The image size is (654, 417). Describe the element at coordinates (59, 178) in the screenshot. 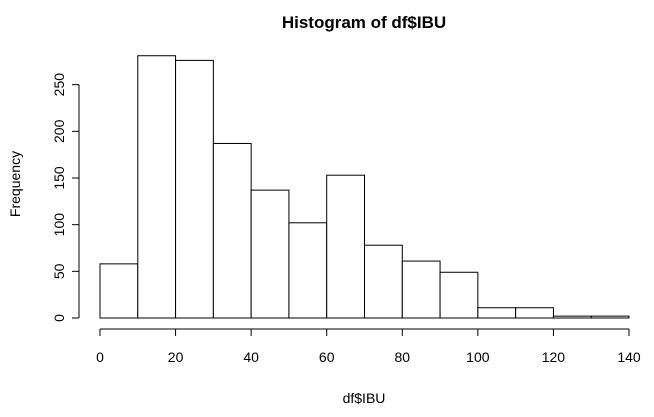

I see `y-tick-label-150: 150` at that location.